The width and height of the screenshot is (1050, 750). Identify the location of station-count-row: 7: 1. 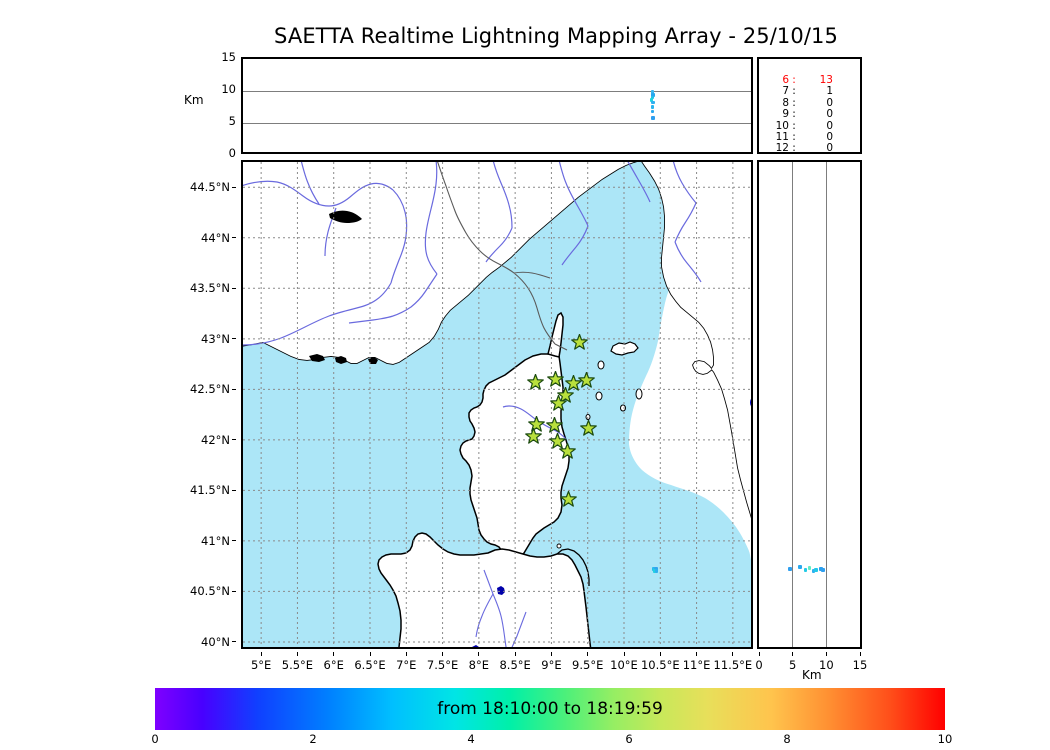
(799, 91).